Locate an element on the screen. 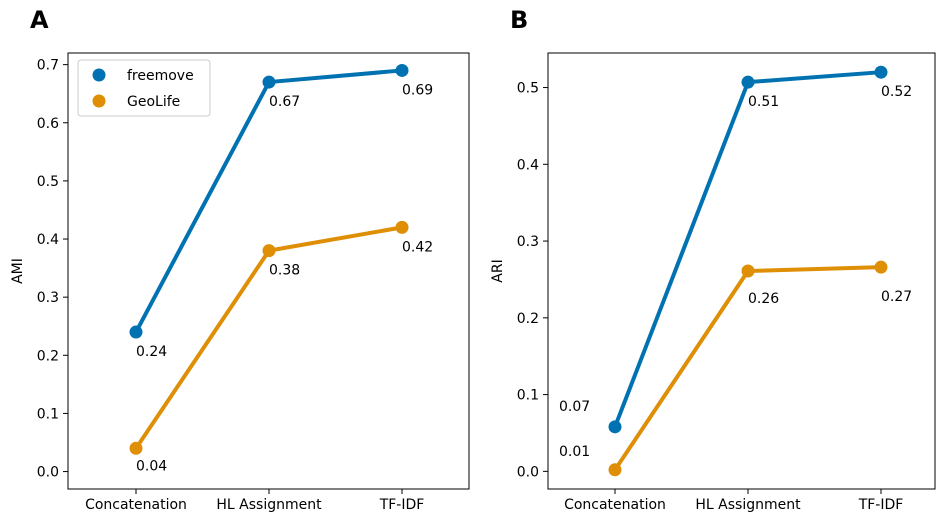 The height and width of the screenshot is (519, 939). data-label: 0.42 is located at coordinates (417, 247).